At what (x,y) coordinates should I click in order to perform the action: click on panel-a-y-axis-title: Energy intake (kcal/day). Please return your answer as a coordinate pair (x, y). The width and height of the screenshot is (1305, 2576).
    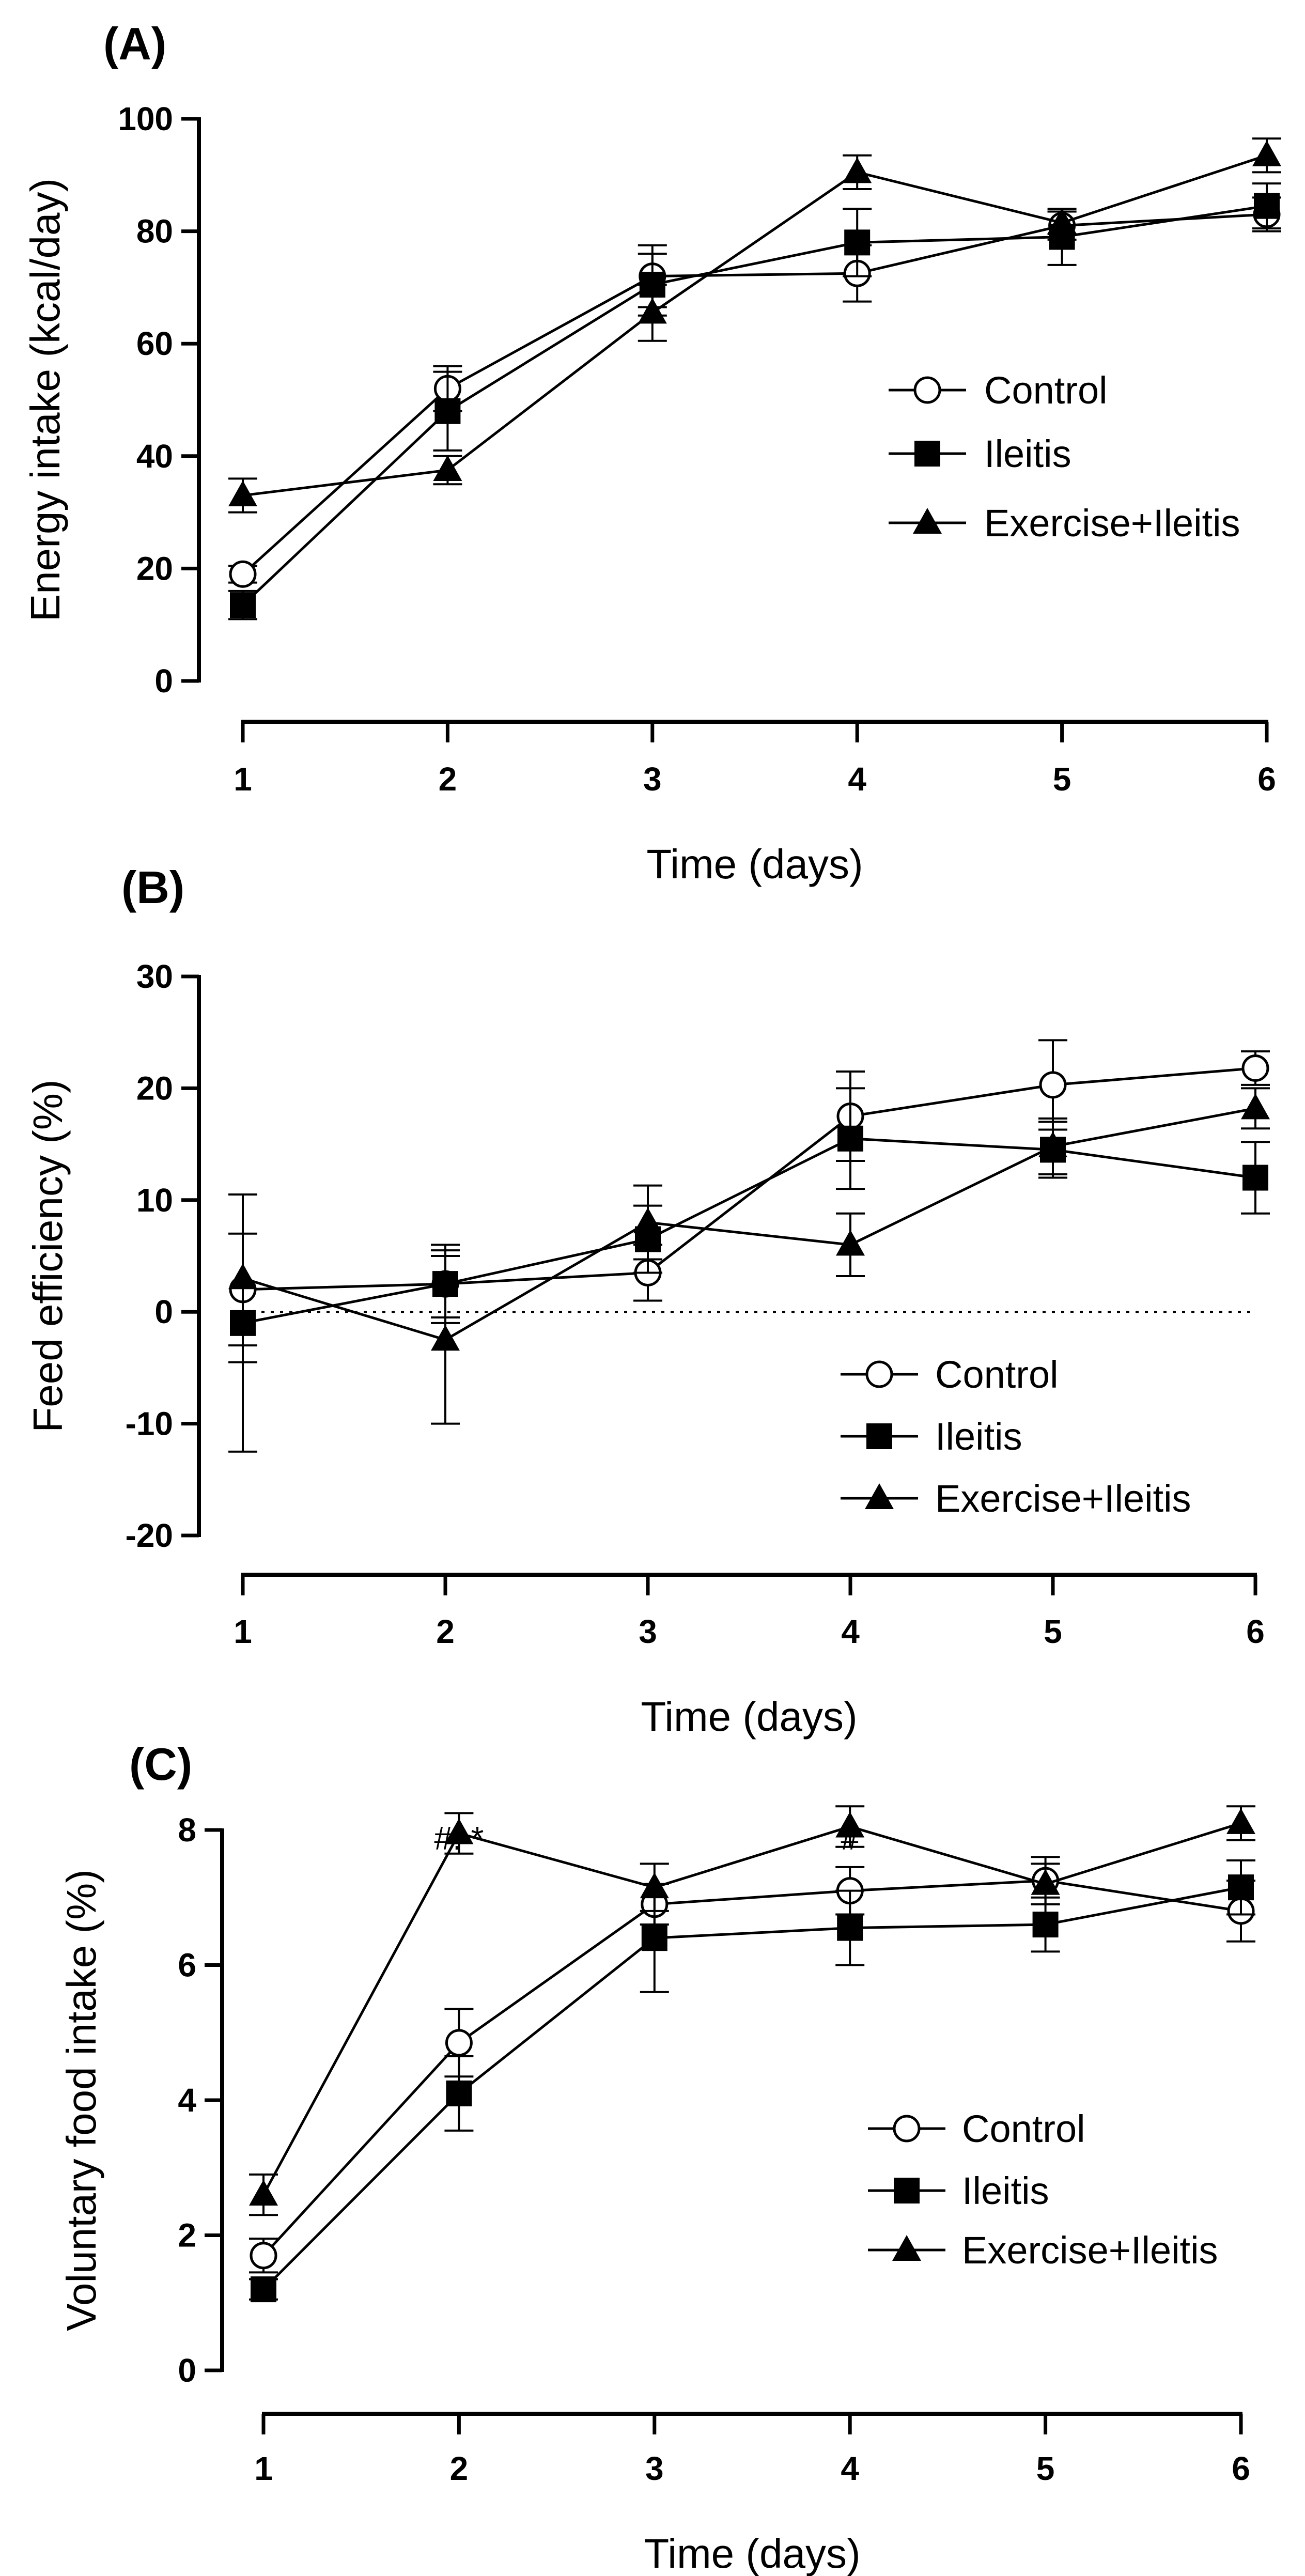
    Looking at the image, I should click on (45, 400).